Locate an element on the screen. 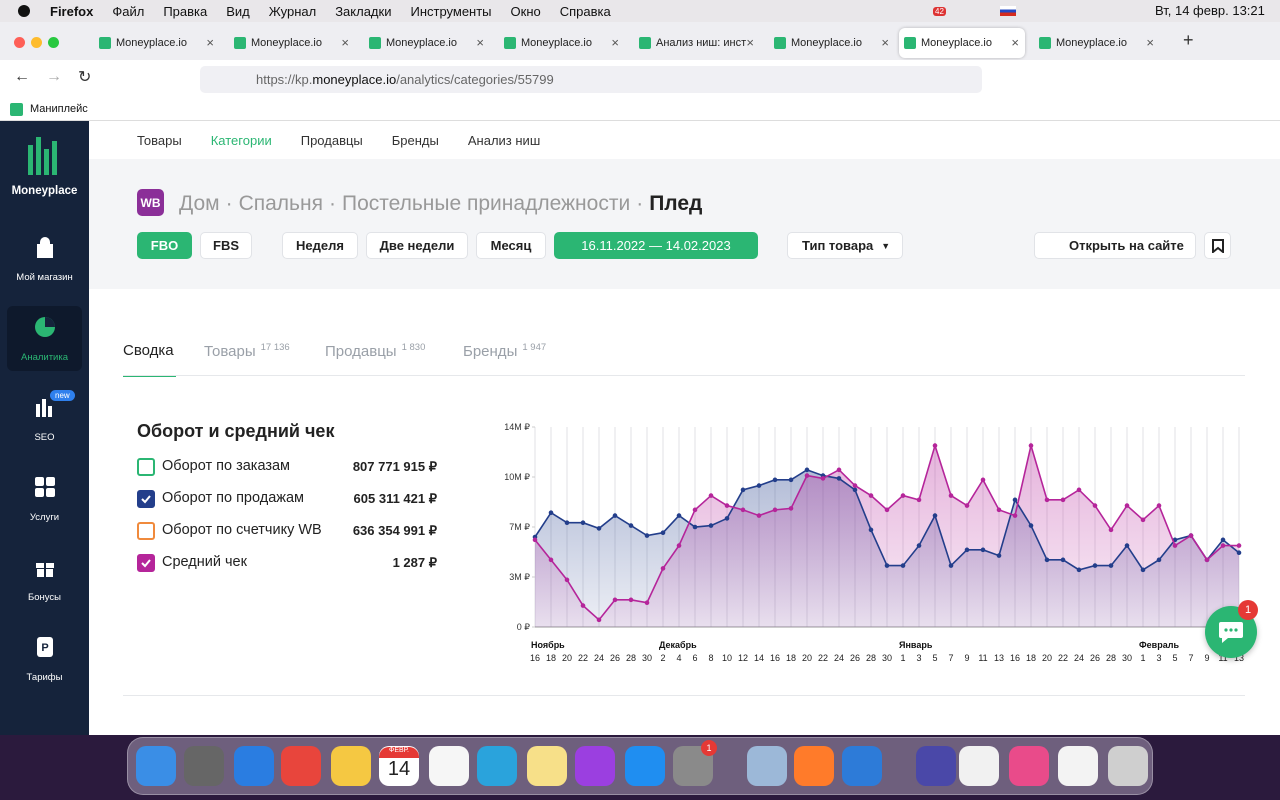 The width and height of the screenshot is (1280, 800). subtab: Бренды 1 947 is located at coordinates (504, 351).